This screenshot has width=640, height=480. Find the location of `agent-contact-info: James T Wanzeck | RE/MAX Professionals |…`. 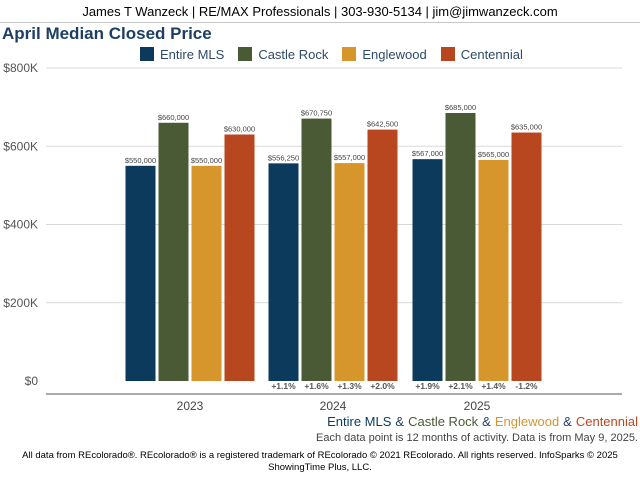

agent-contact-info: James T Wanzeck | RE/MAX Professionals |… is located at coordinates (320, 11).